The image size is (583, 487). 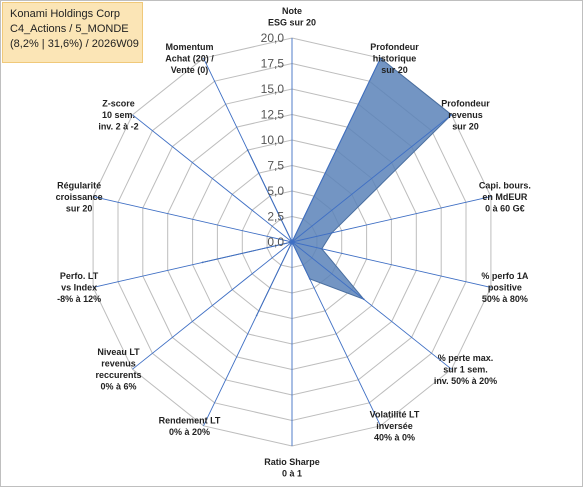 What do you see at coordinates (273, 115) in the screenshot?
I see `tick-label: 12,5` at bounding box center [273, 115].